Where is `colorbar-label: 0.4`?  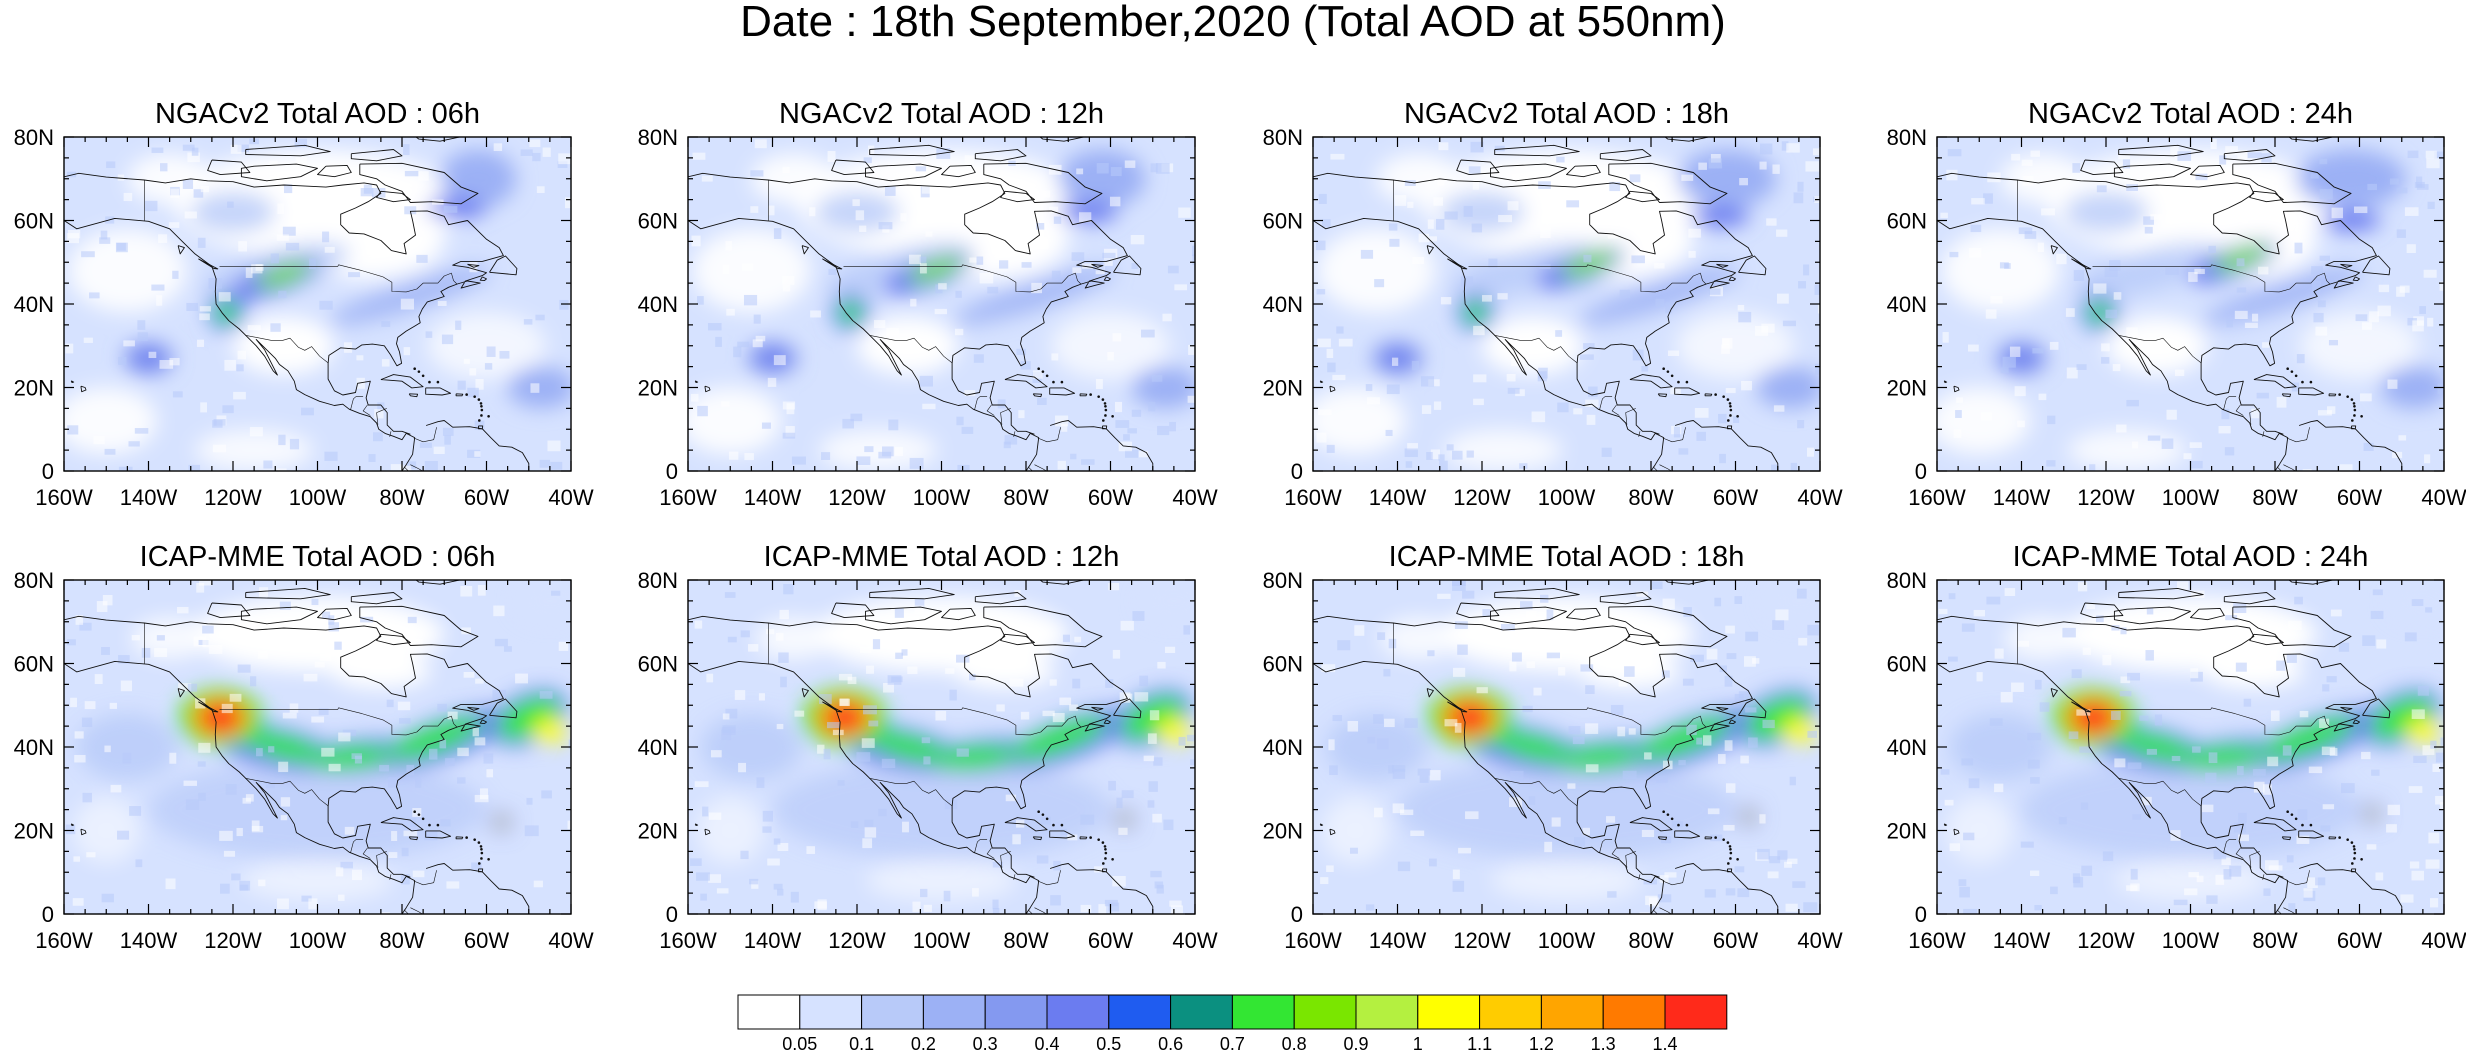 colorbar-label: 0.4 is located at coordinates (1046, 1044).